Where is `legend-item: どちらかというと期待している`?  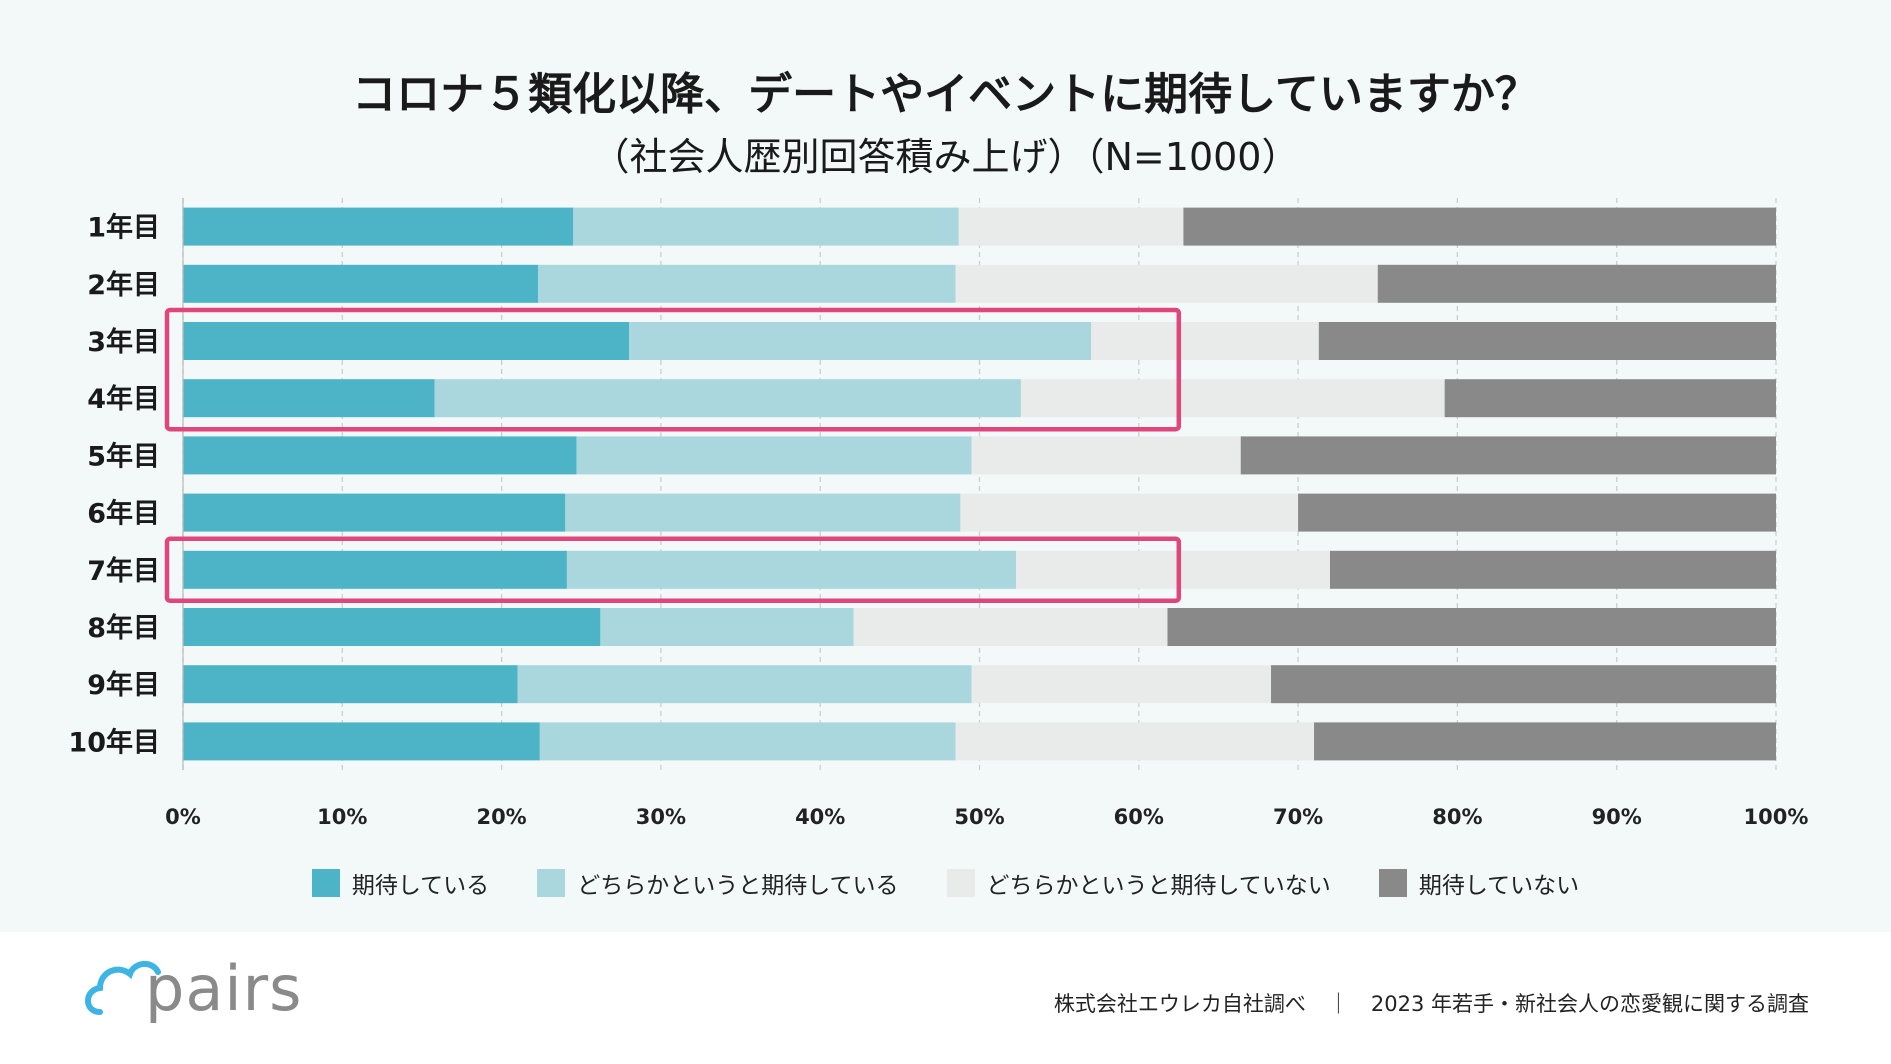
legend-item: どちらかというと期待している is located at coordinates (718, 883).